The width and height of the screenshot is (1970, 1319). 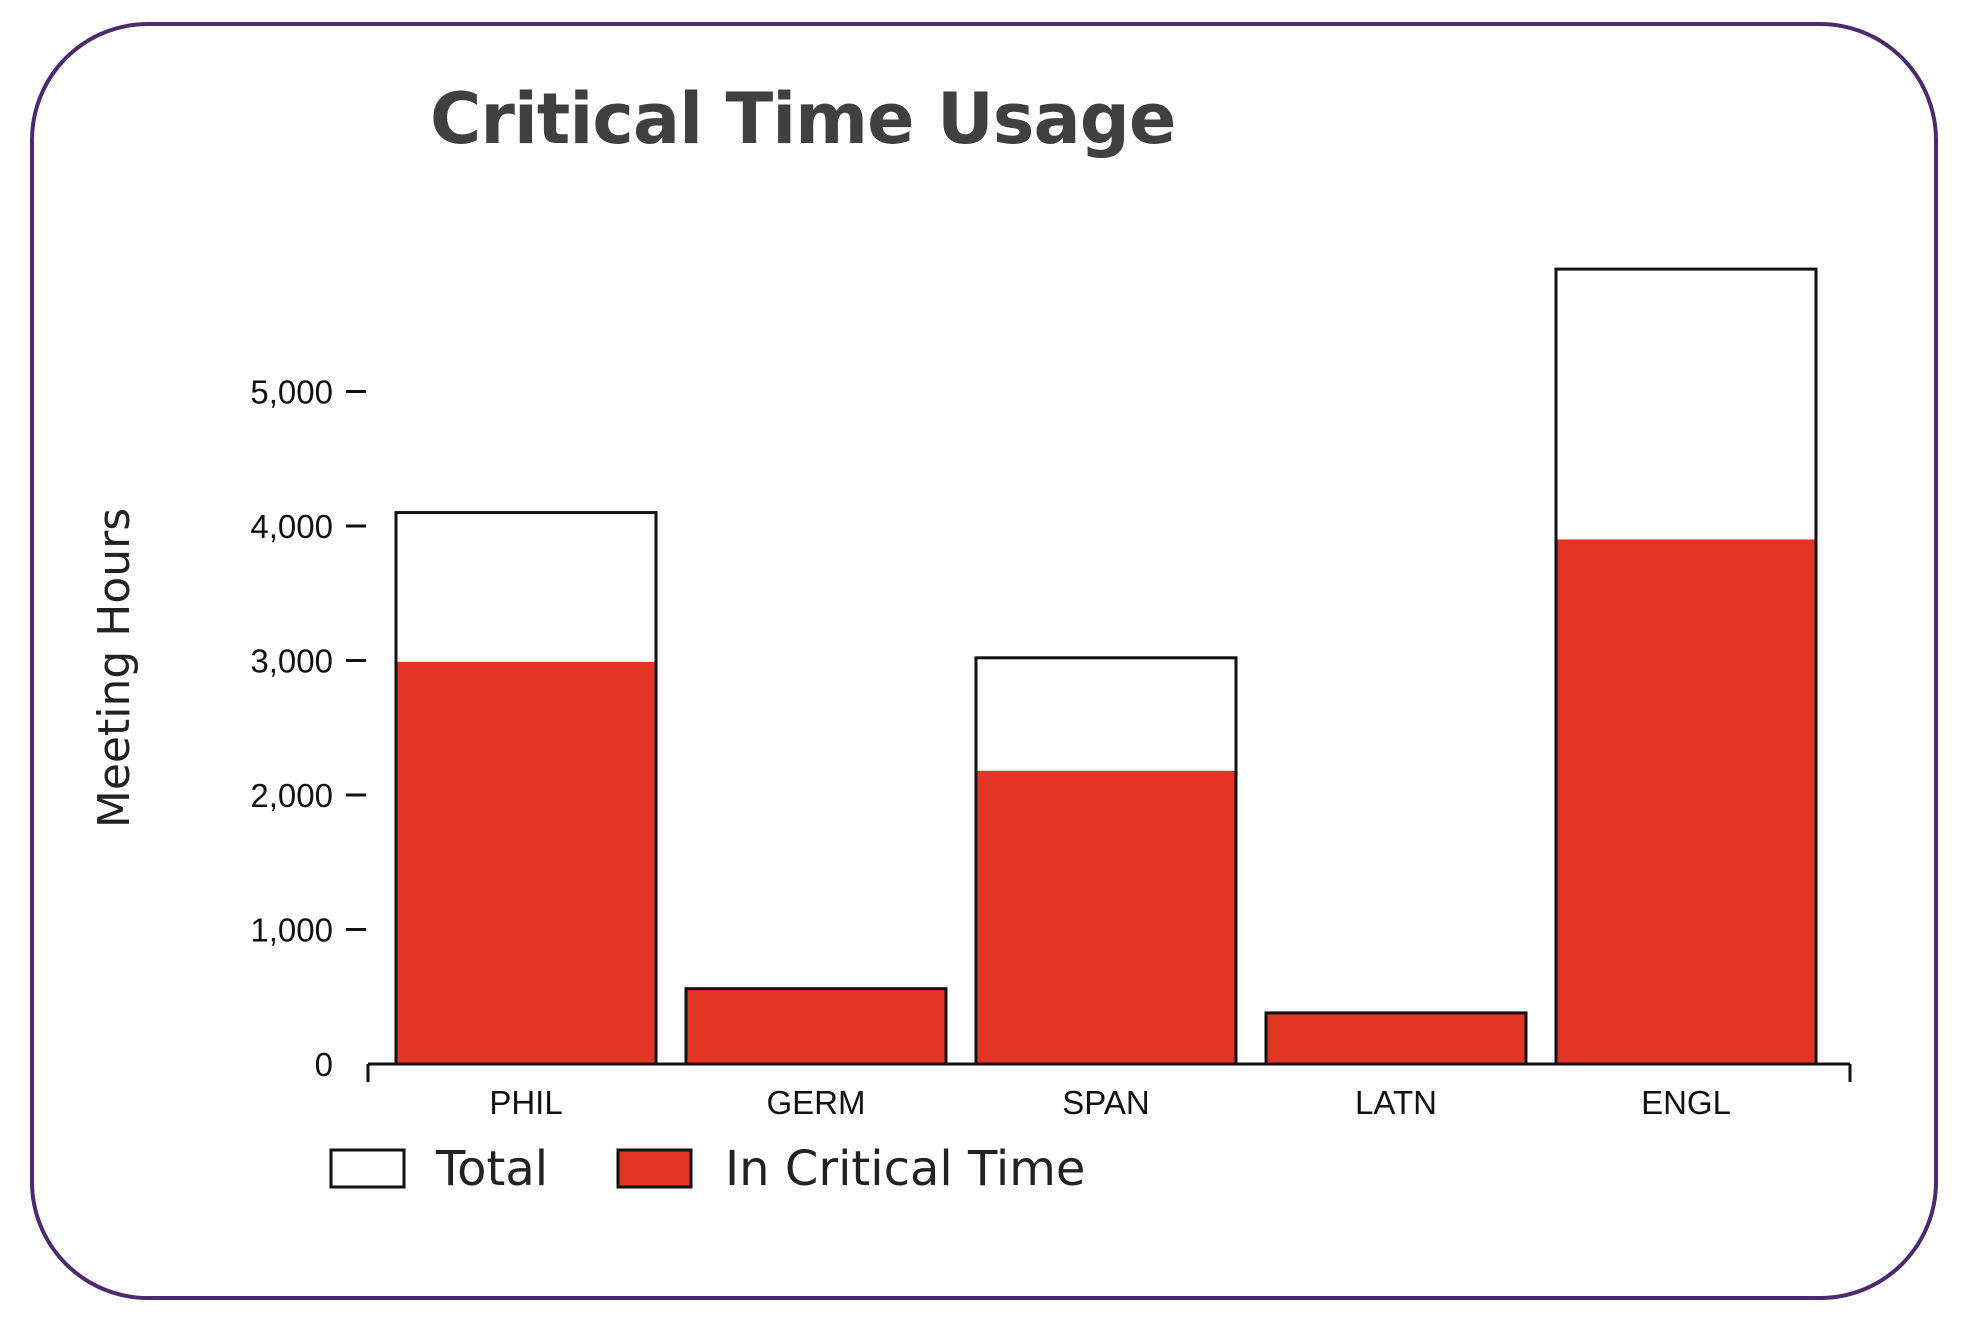 What do you see at coordinates (1396, 1038) in the screenshot?
I see `bar-critical-latn` at bounding box center [1396, 1038].